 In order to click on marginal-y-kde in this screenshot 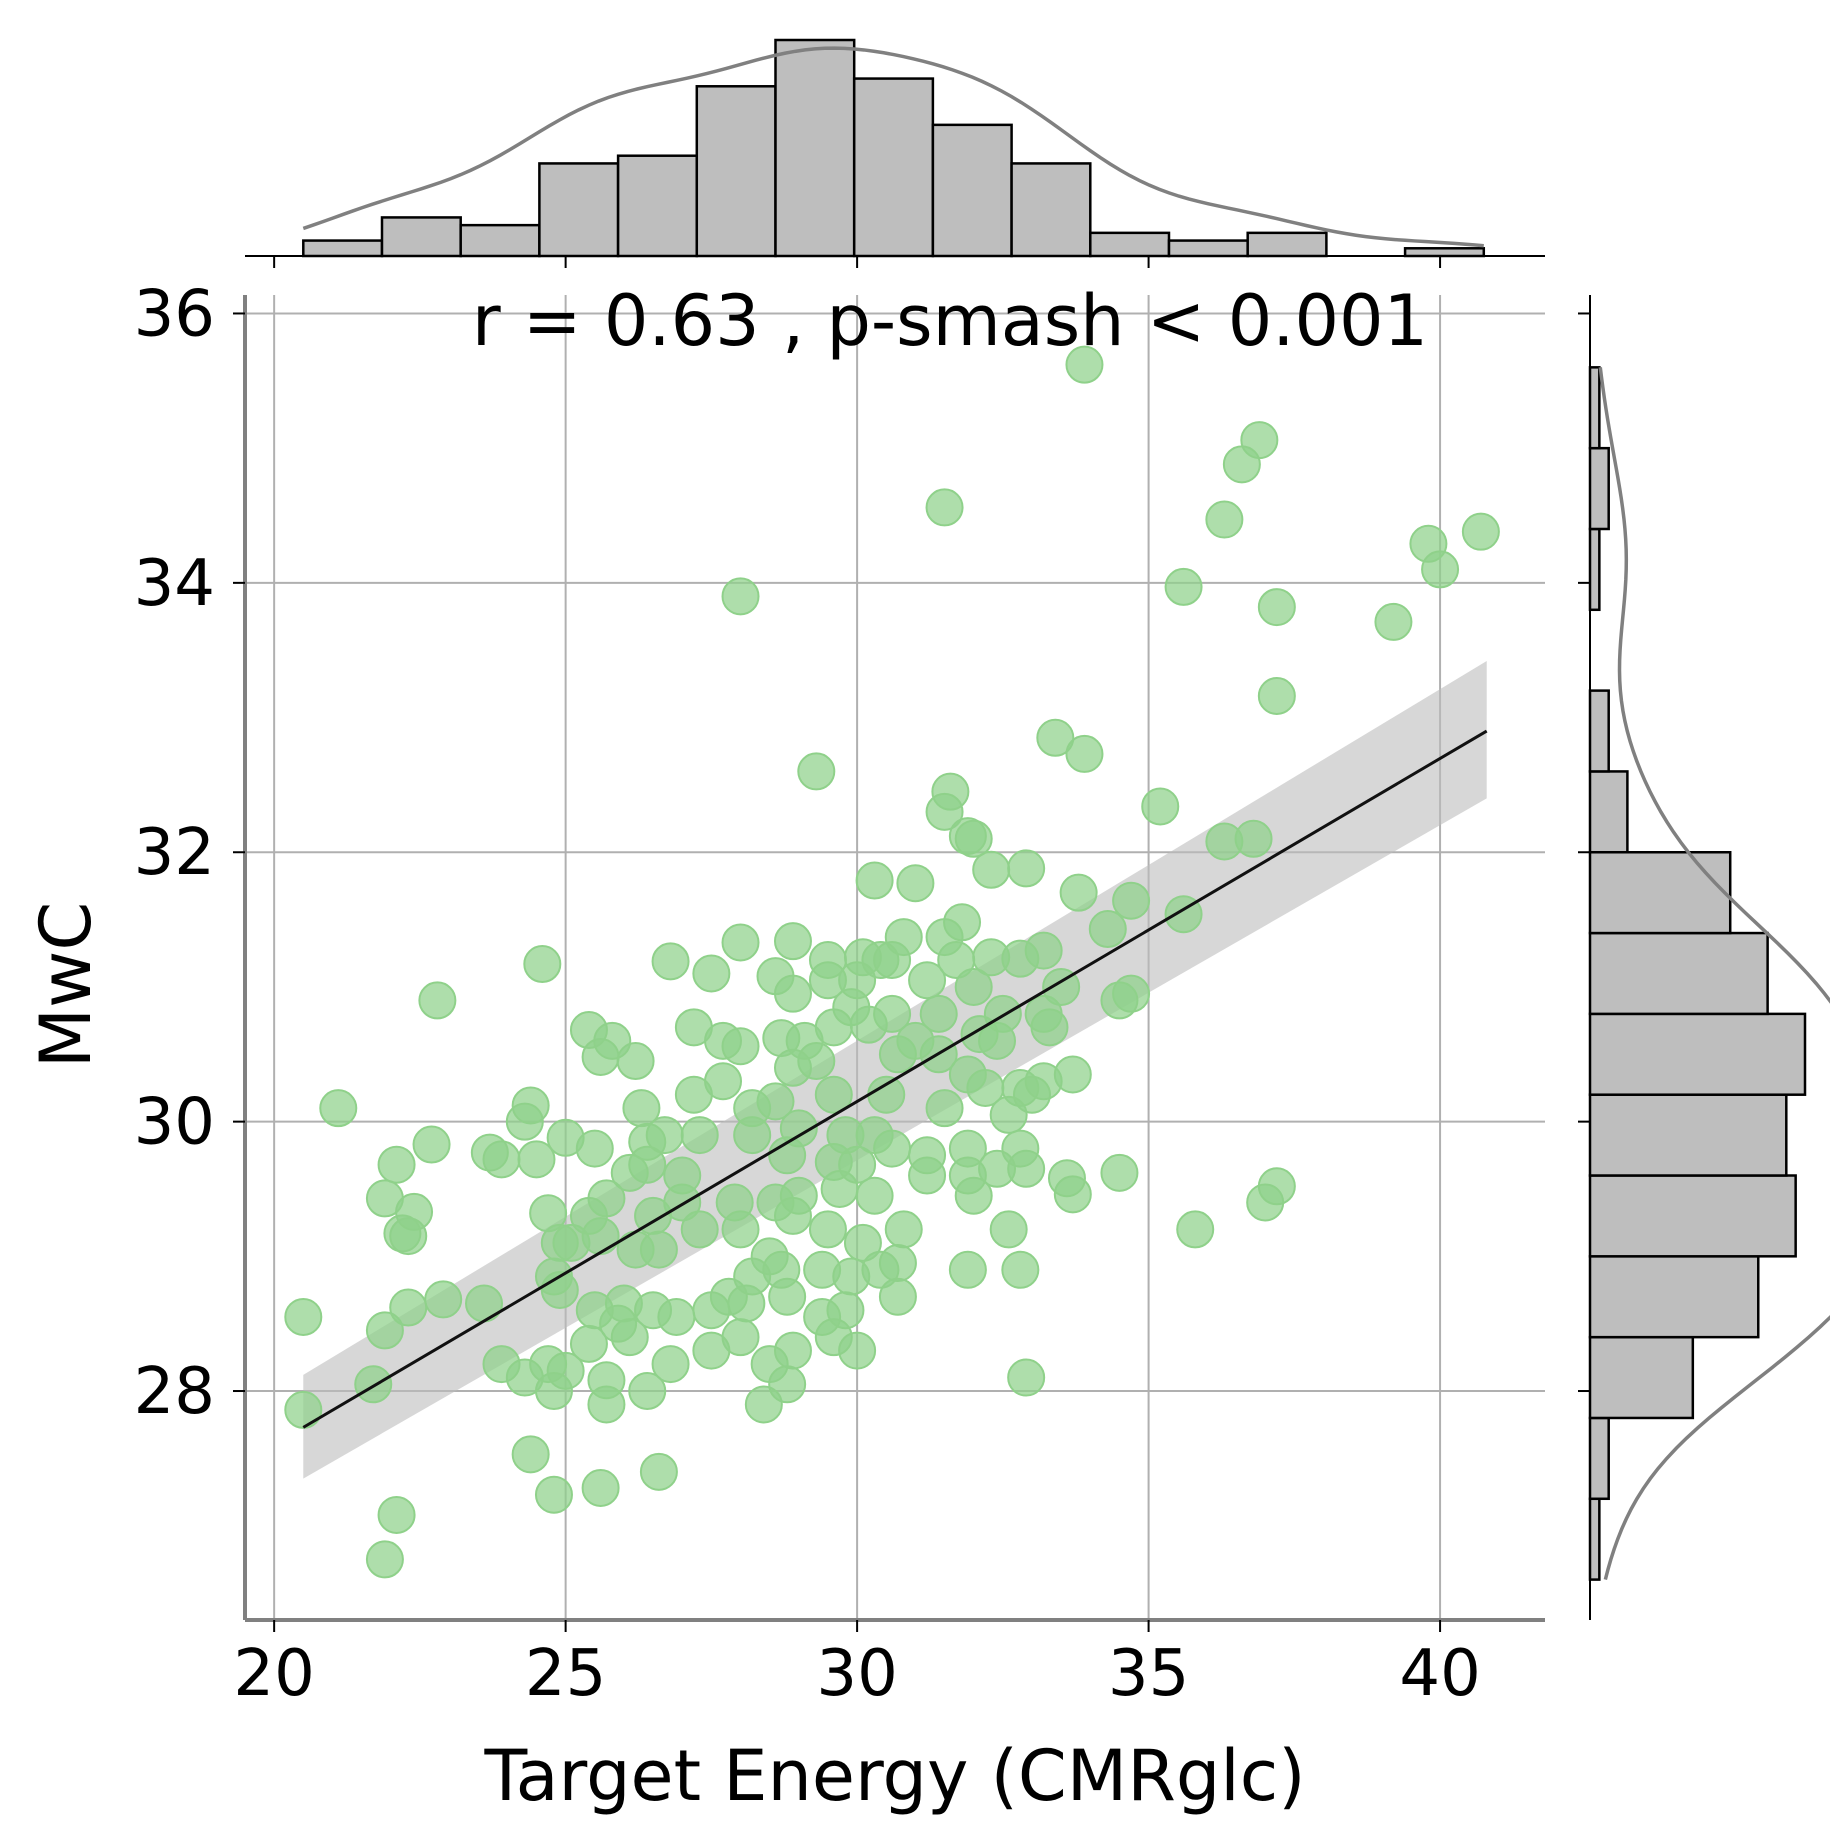, I will do `click(1714, 974)`.